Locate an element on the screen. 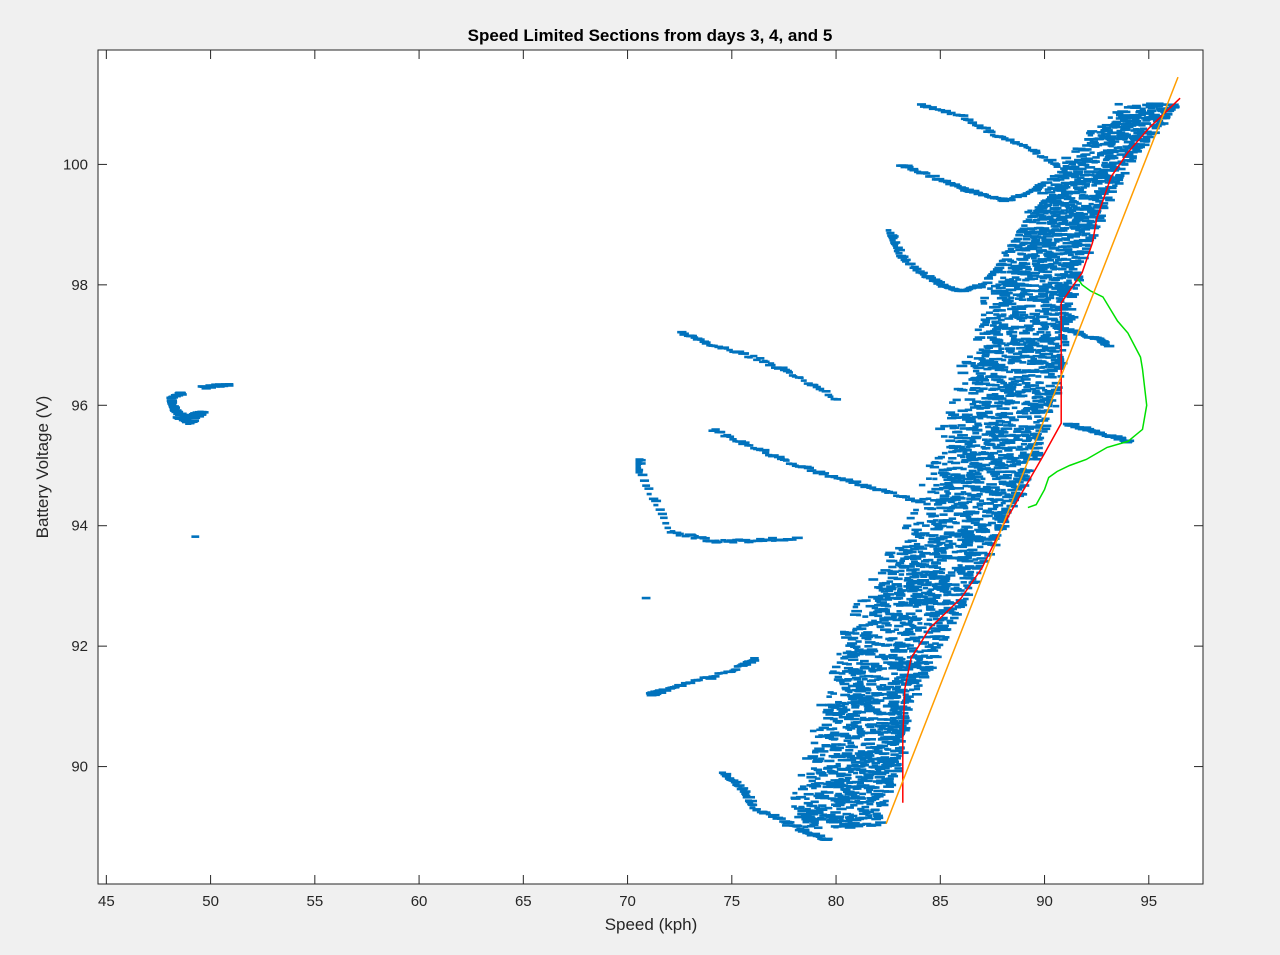 Image resolution: width=1280 pixels, height=955 pixels. y-tick-label: 92 is located at coordinates (79, 646).